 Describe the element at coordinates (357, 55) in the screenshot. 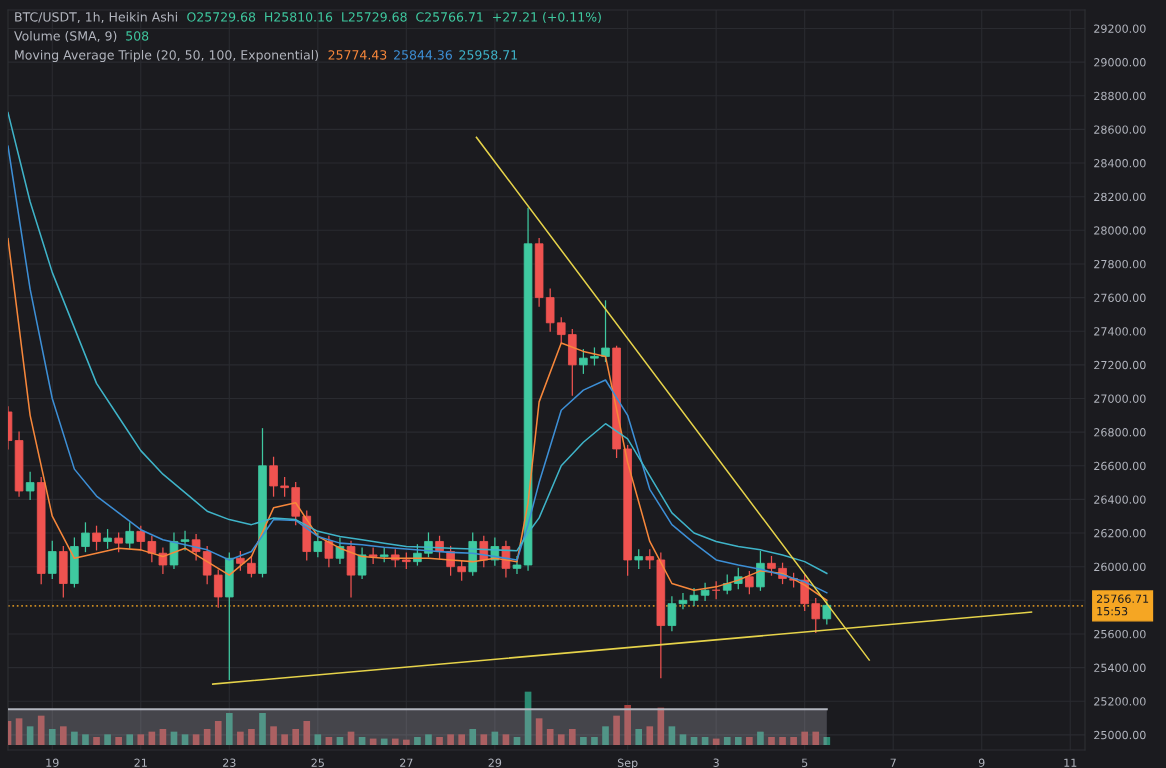

I see `text: 25774.43` at that location.